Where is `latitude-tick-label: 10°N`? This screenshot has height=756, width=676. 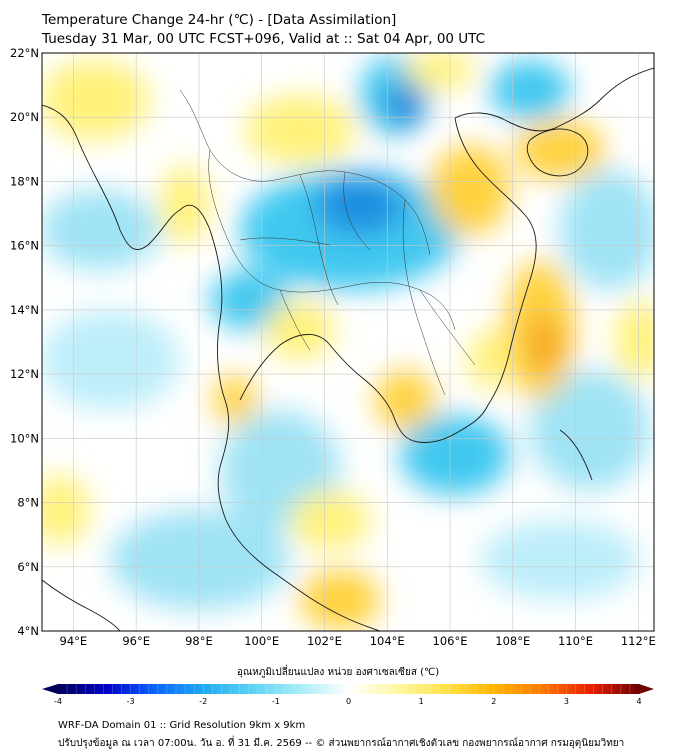 latitude-tick-label: 10°N is located at coordinates (24, 438).